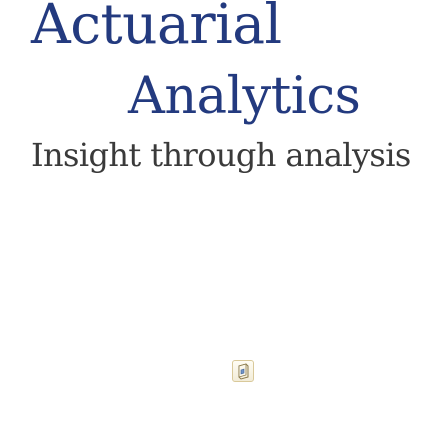  Describe the element at coordinates (244, 96) in the screenshot. I see `logo-word-analytics: Analytics` at that location.